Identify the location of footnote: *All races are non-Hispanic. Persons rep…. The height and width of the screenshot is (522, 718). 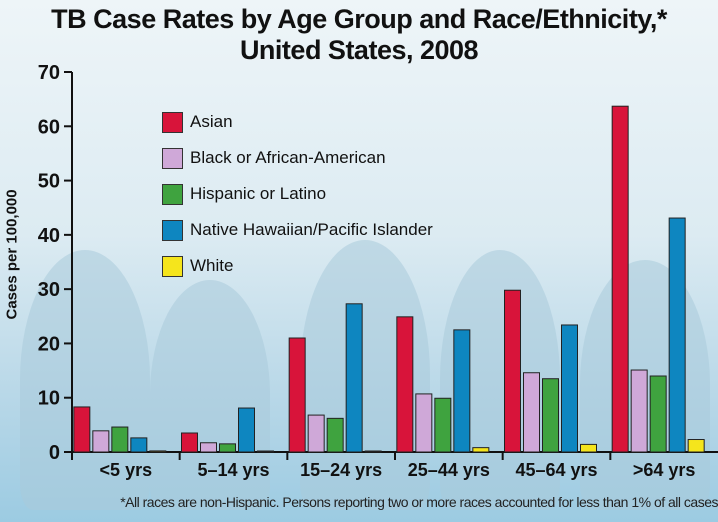
(419, 502).